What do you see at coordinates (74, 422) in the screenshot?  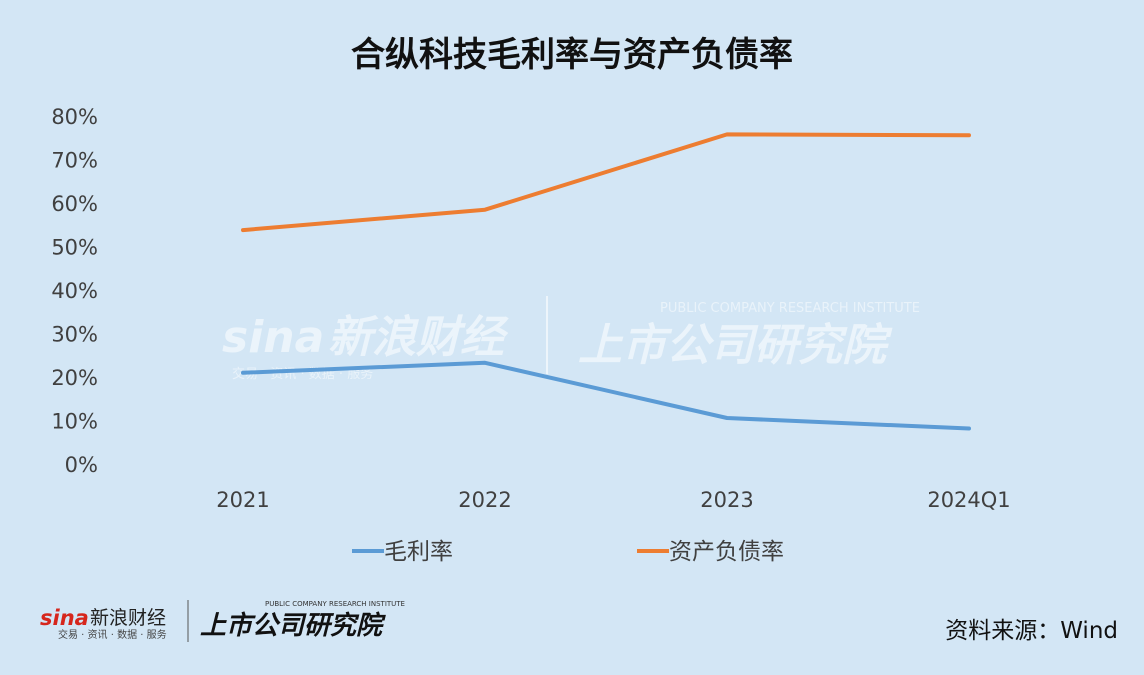 I see `y-tick-label: 10%` at bounding box center [74, 422].